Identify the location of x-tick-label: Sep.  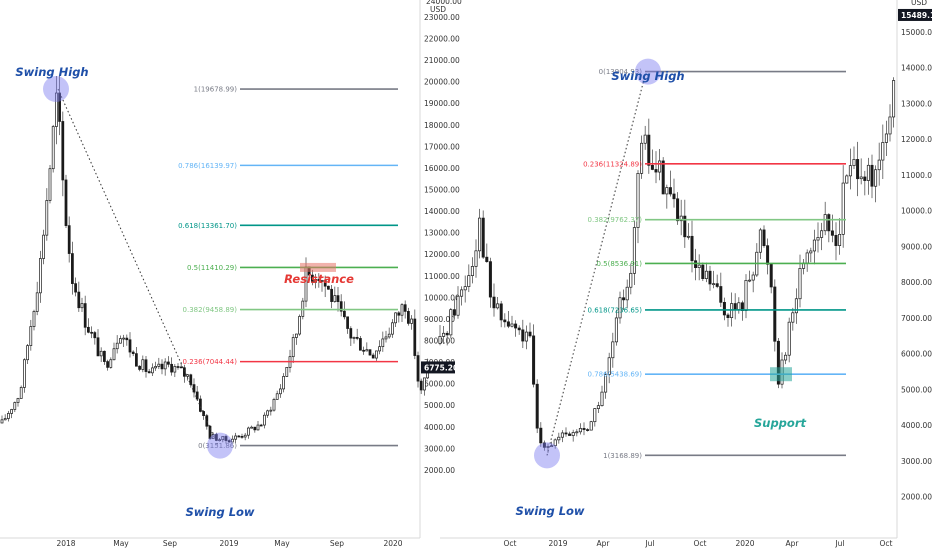
(170, 543).